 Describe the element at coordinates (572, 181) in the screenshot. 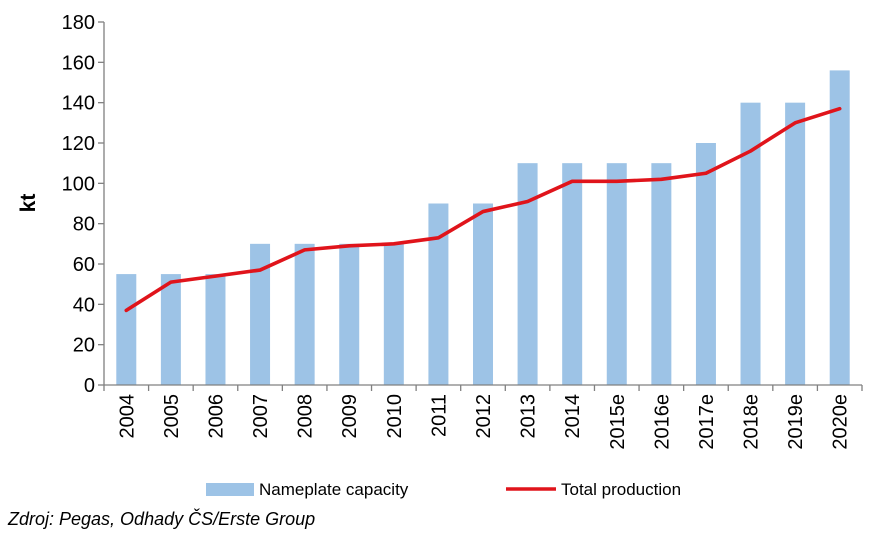

I see `line-point-2014` at that location.